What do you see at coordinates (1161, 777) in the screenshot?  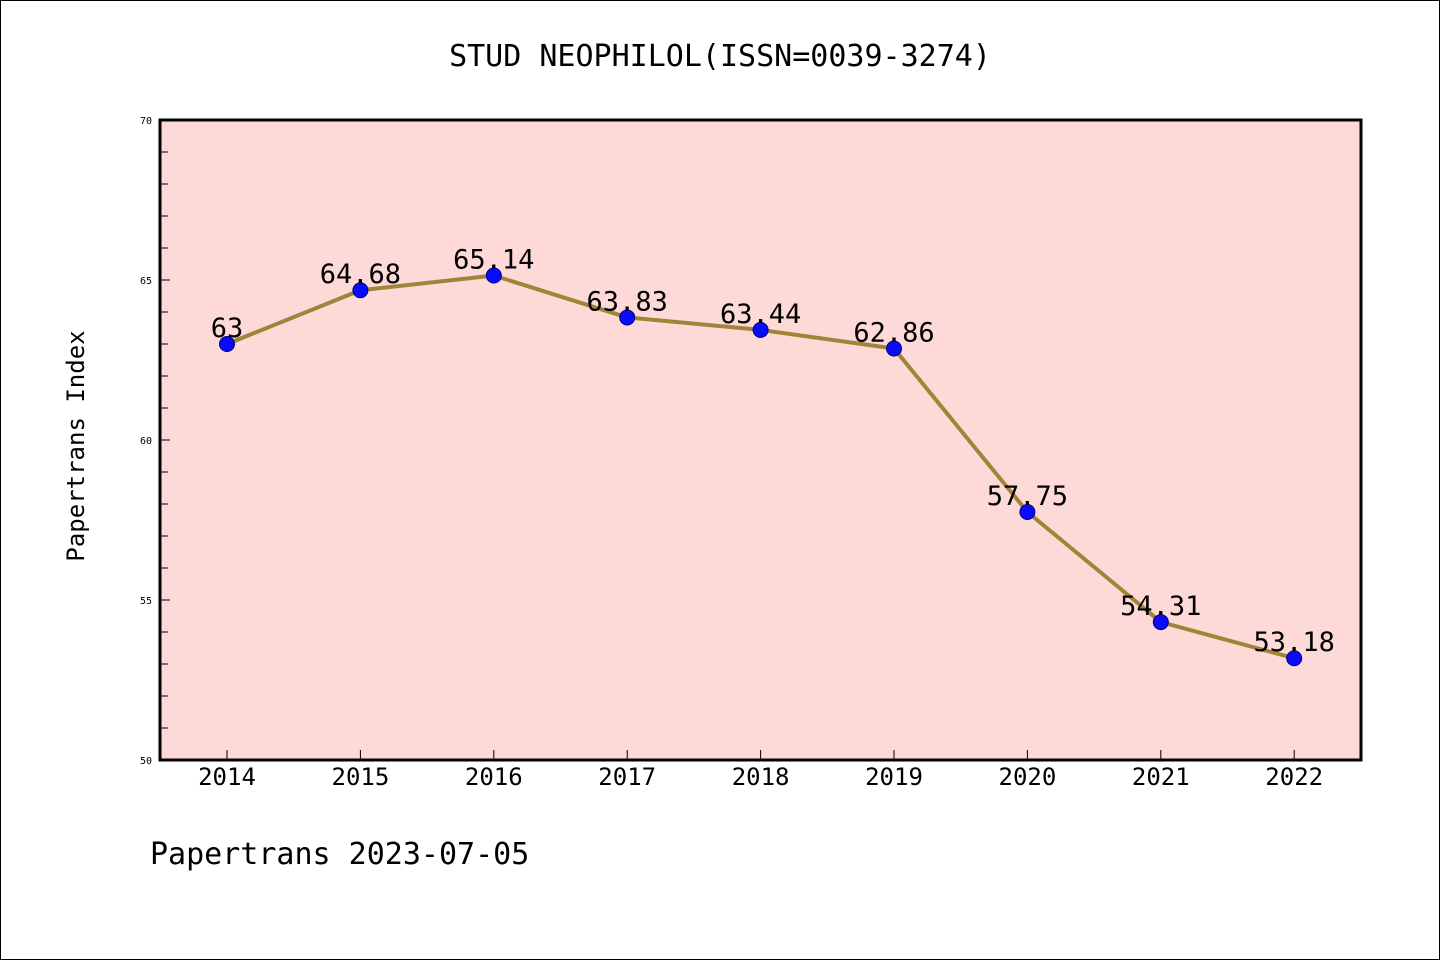 I see `x-tick-label: 2021` at bounding box center [1161, 777].